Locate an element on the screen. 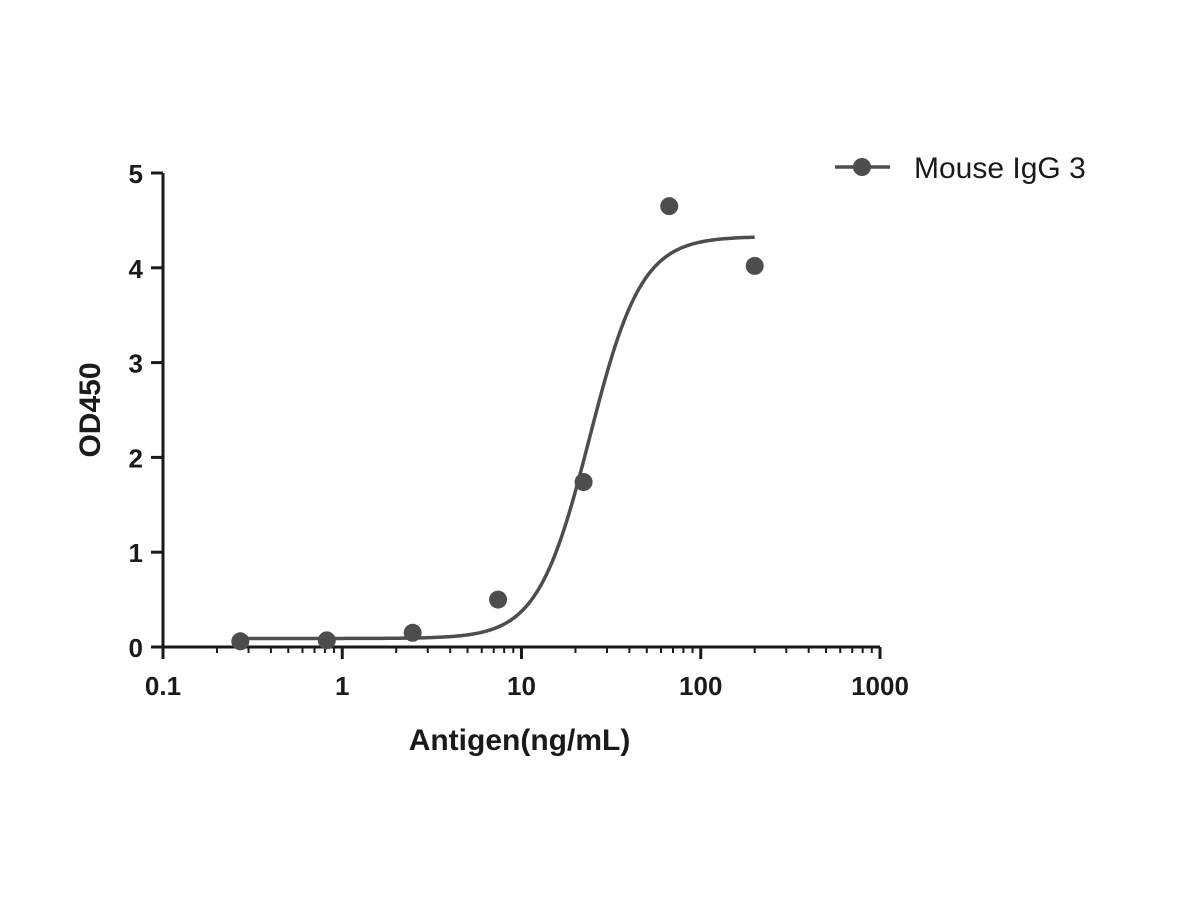  y-tick-label: 0 is located at coordinates (136, 648).